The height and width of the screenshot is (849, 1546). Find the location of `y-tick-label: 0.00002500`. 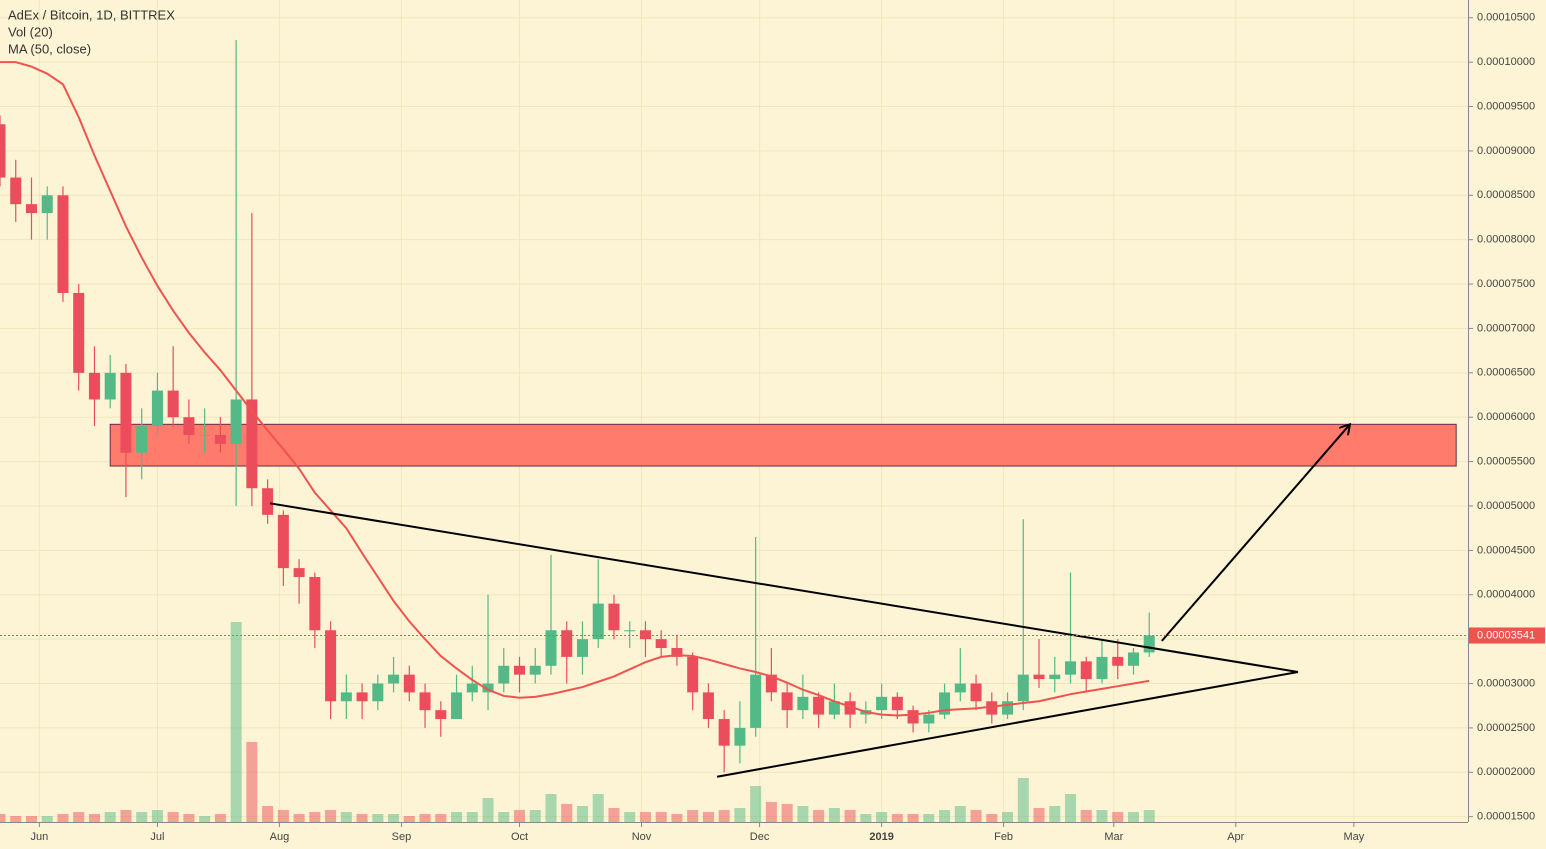

y-tick-label: 0.00002500 is located at coordinates (1506, 728).